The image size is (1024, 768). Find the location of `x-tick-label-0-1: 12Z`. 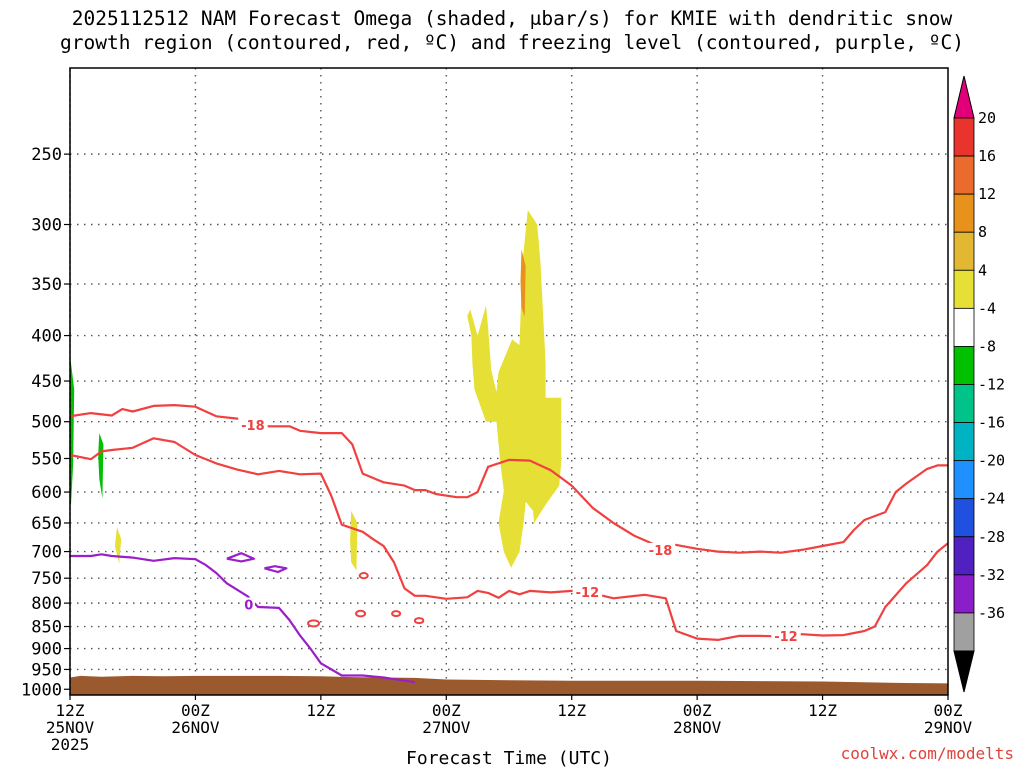

x-tick-label-0-1: 12Z is located at coordinates (70, 710).